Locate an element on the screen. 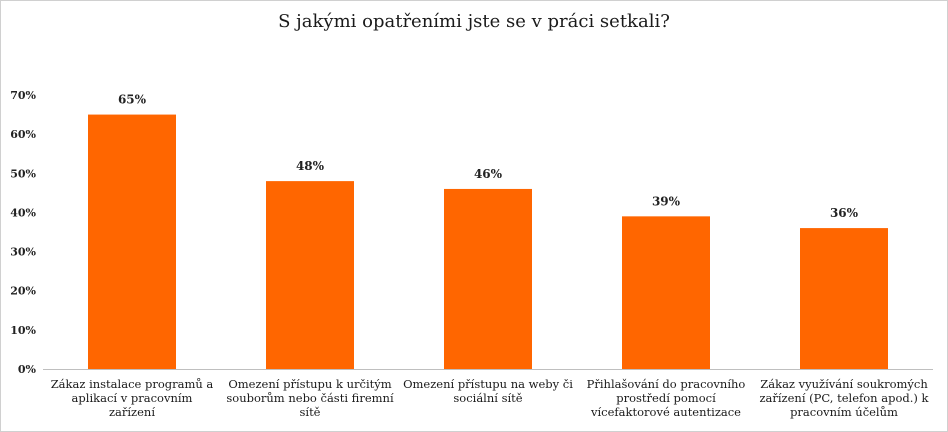 This screenshot has height=432, width=948. y-tick-label: 20% is located at coordinates (23, 291).